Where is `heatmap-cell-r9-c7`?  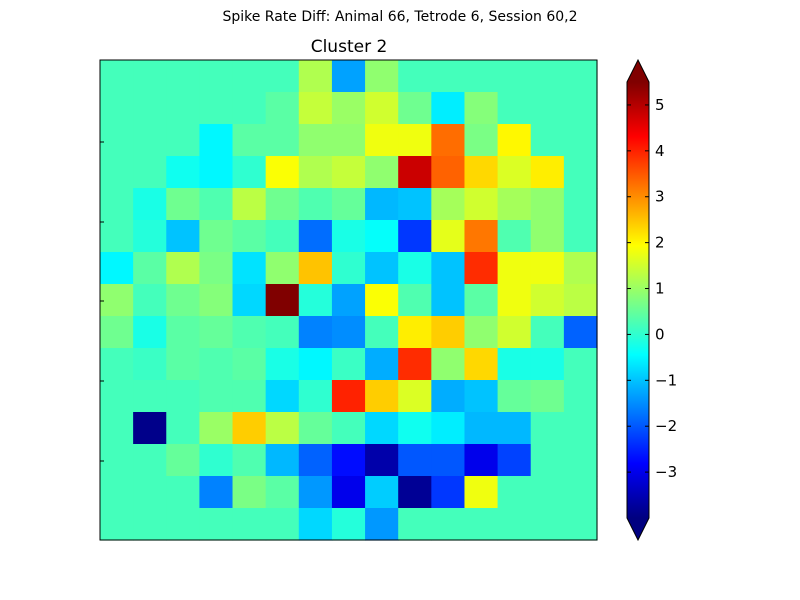 heatmap-cell-r9-c7 is located at coordinates (348, 364).